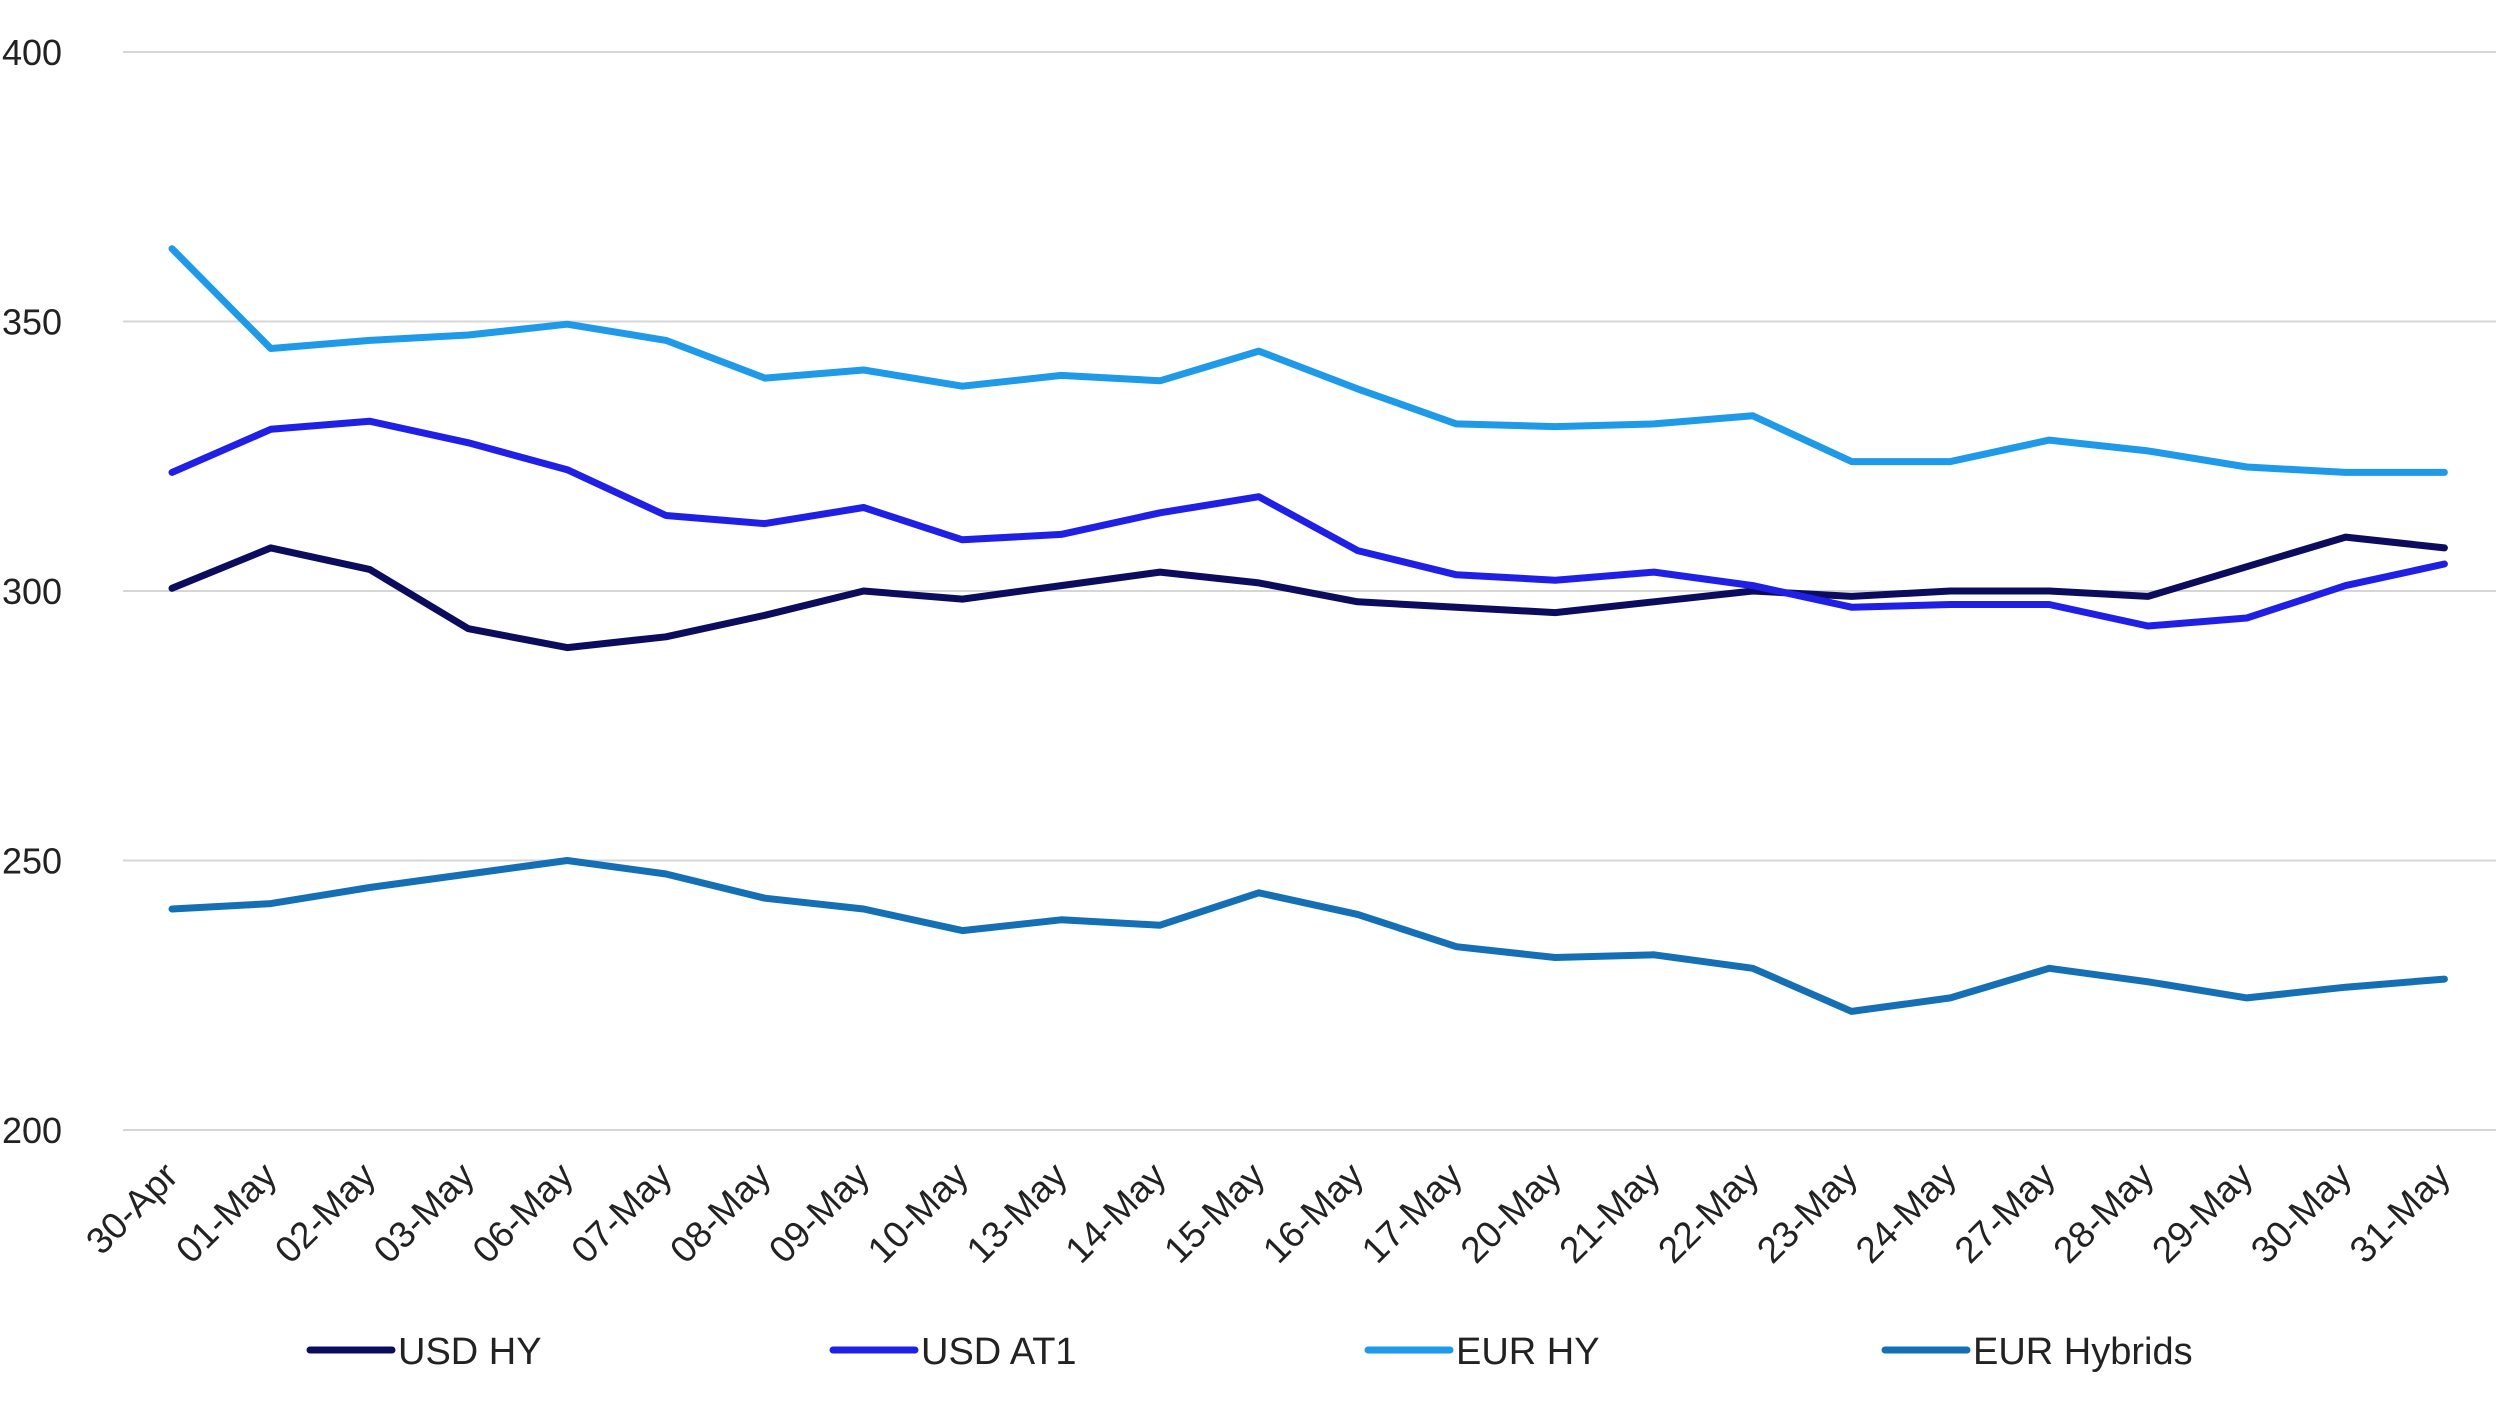 The image size is (2496, 1404). Describe the element at coordinates (1807, 1212) in the screenshot. I see `x-tick-label: 23-May` at that location.